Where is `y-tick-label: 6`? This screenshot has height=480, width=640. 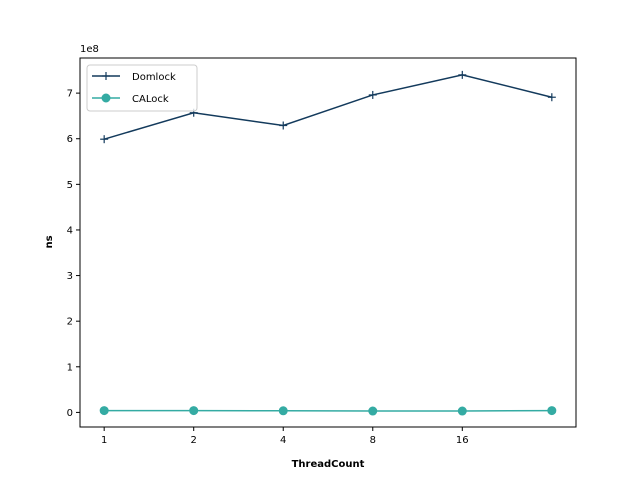 y-tick-label: 6 is located at coordinates (70, 139).